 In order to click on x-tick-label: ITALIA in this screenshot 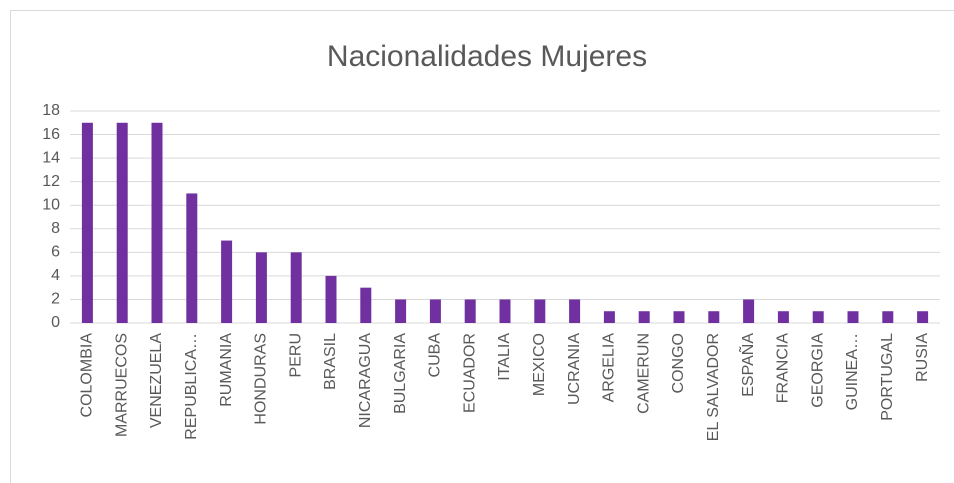, I will do `click(504, 357)`.